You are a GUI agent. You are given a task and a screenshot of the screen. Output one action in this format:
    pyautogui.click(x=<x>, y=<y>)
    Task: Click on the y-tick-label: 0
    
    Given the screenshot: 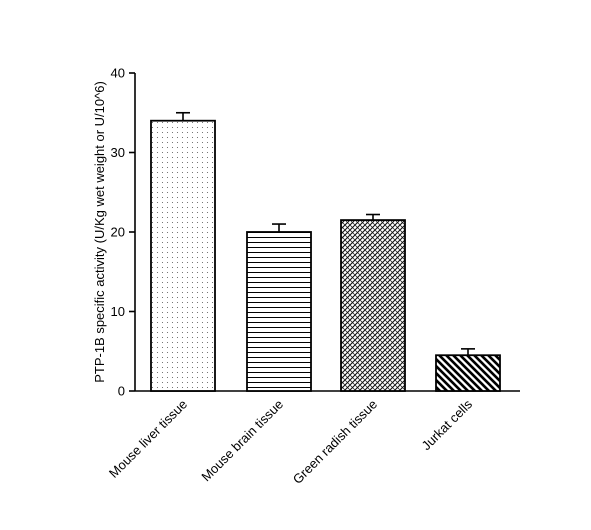 What is the action you would take?
    pyautogui.click(x=121, y=391)
    